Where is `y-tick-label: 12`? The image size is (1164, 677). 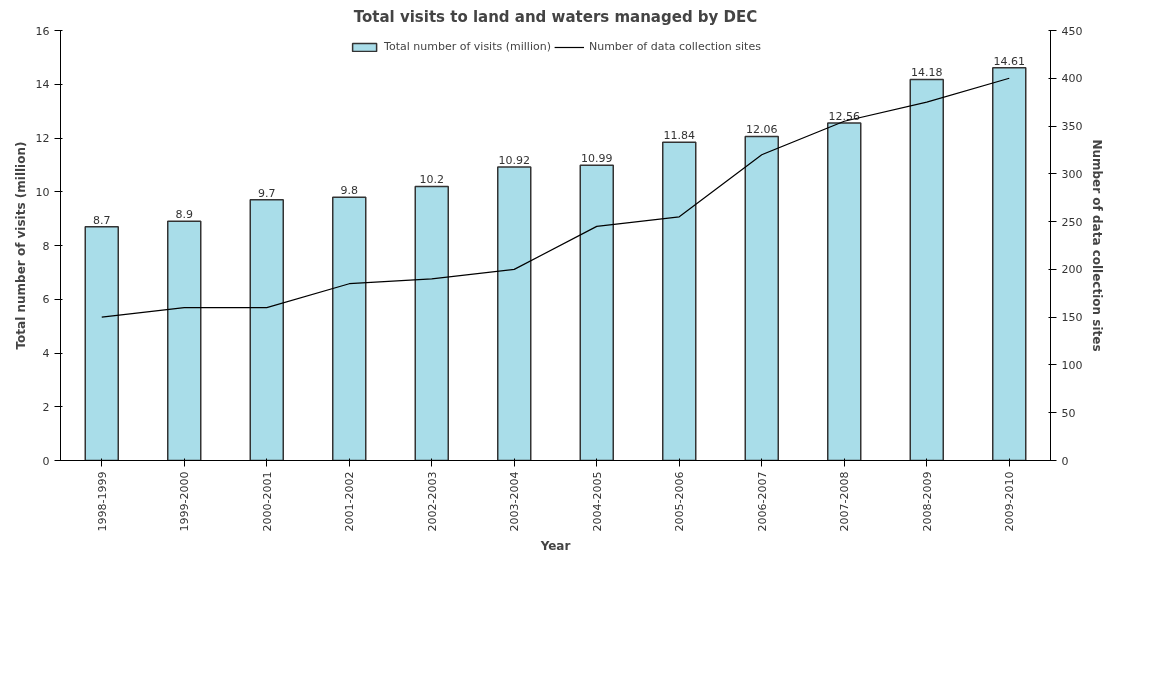 y-tick-label: 12 is located at coordinates (42, 138).